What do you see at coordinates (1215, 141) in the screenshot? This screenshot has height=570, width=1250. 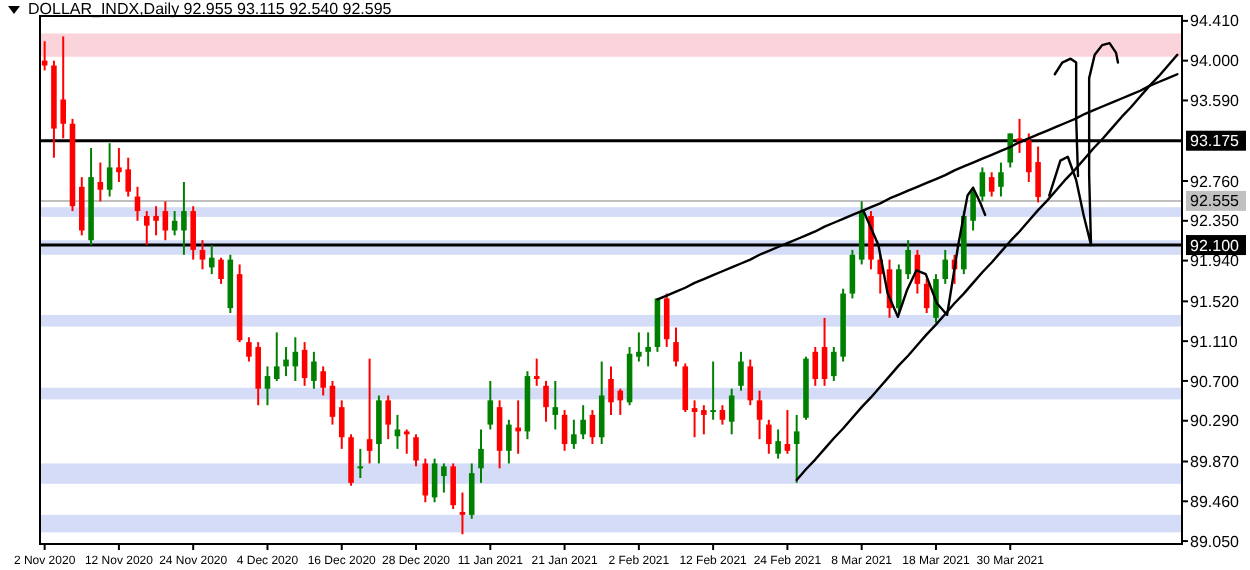 I see `ref-line-label: 93.175` at bounding box center [1215, 141].